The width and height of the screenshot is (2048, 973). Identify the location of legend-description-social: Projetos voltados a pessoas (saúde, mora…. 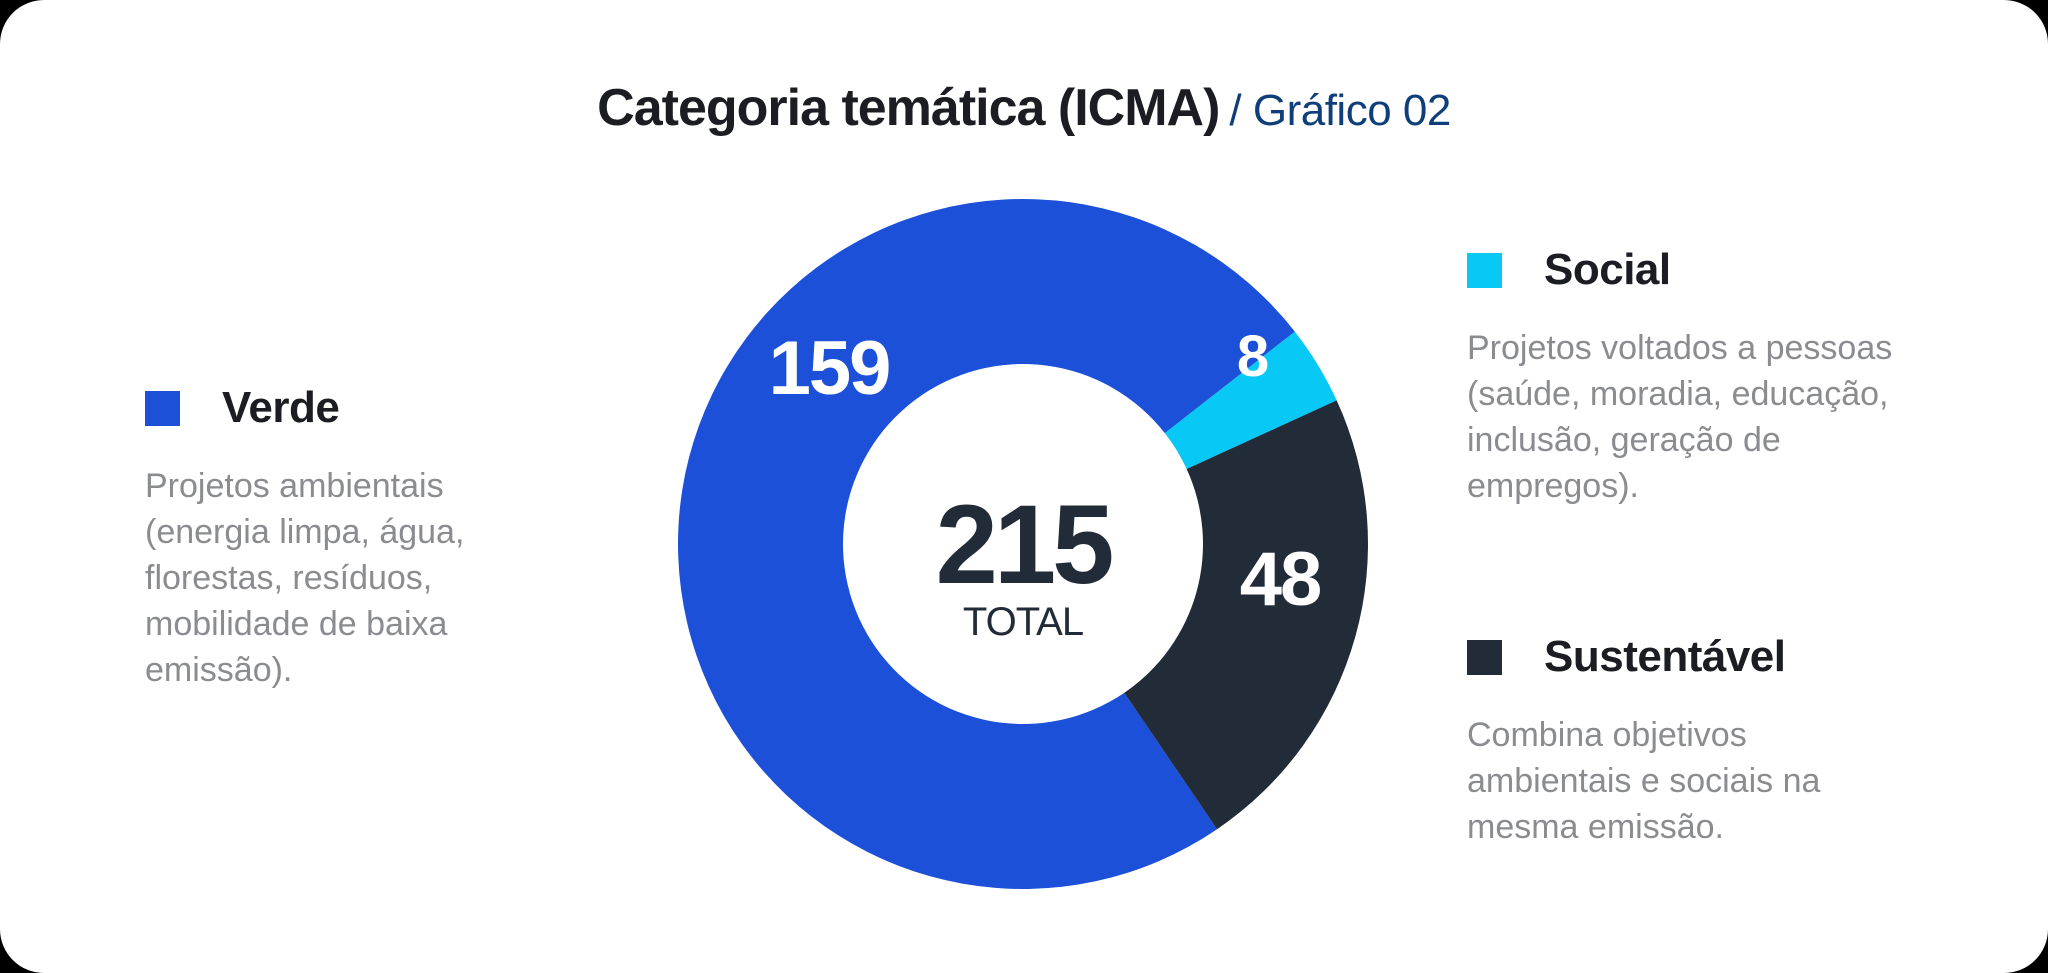
(1680, 417).